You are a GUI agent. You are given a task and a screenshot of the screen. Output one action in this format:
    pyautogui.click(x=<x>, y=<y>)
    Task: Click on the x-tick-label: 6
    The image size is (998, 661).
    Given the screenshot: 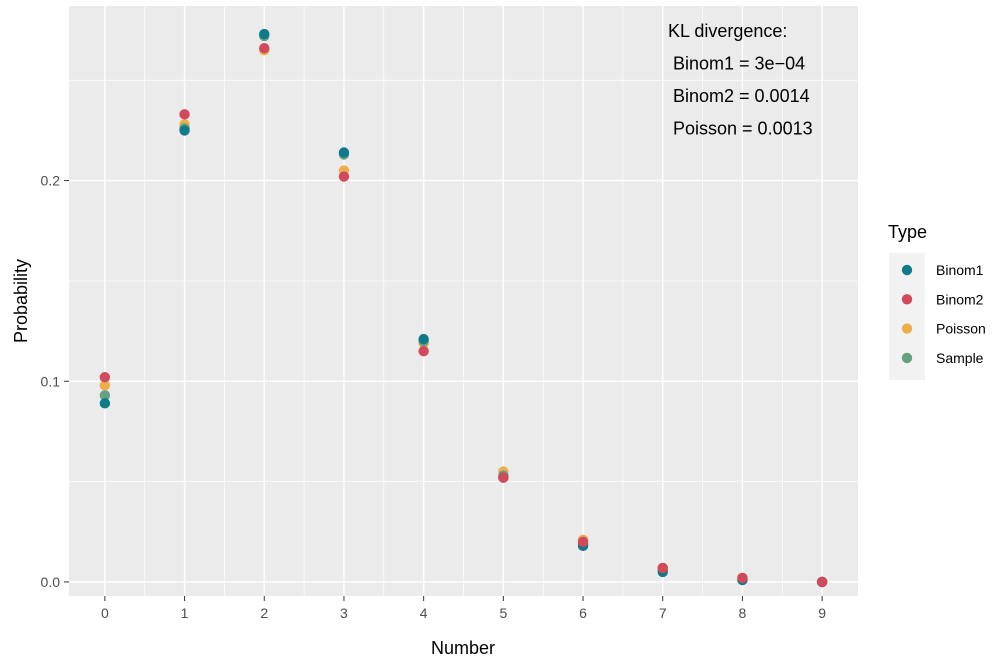 What is the action you would take?
    pyautogui.click(x=583, y=613)
    